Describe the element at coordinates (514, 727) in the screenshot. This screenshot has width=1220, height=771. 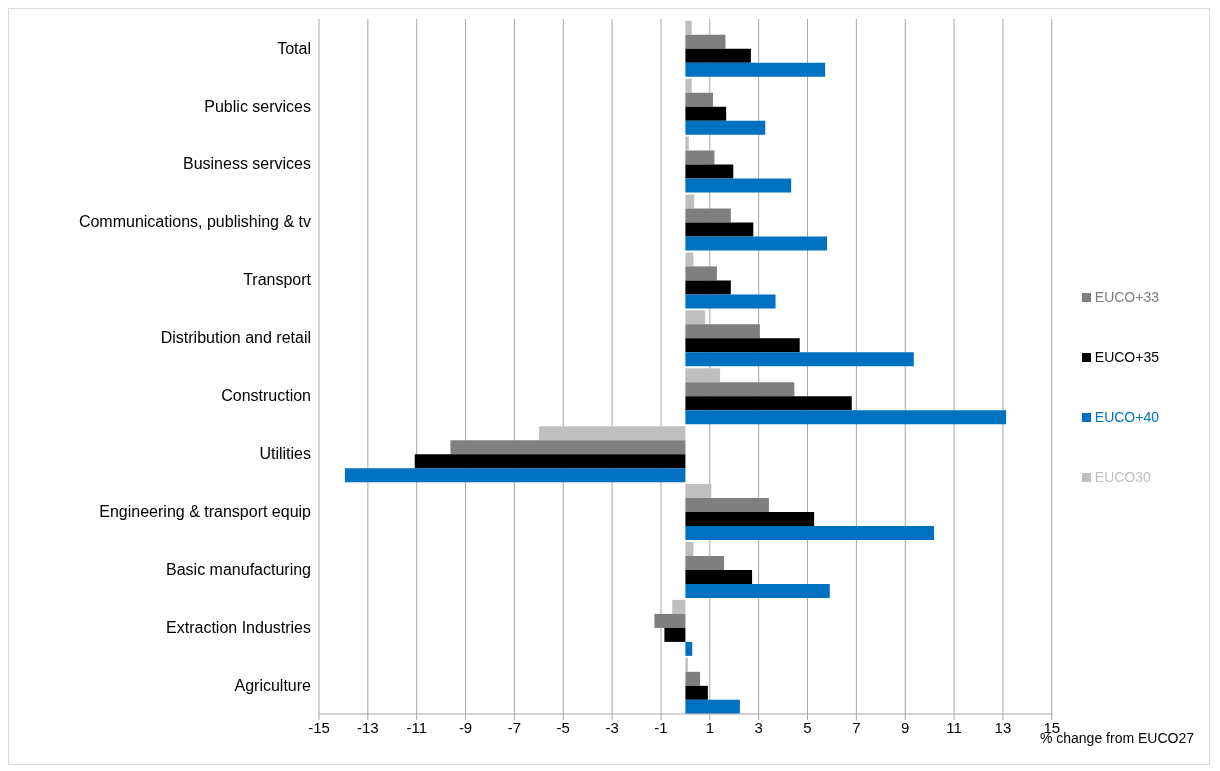
I see `x-tick-label: -7` at that location.